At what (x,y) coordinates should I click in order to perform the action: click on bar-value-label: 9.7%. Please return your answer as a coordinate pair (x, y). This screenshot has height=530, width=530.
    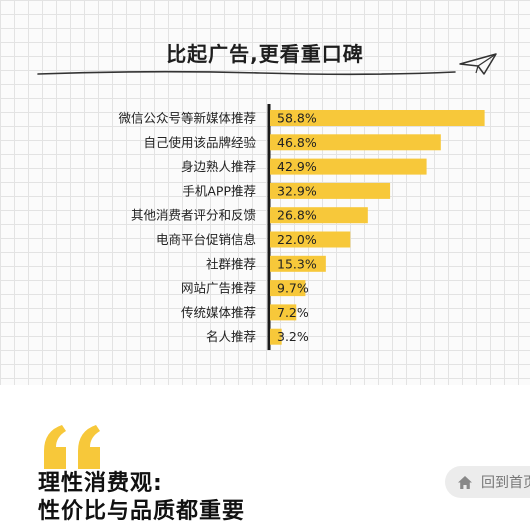
    Looking at the image, I should click on (293, 288).